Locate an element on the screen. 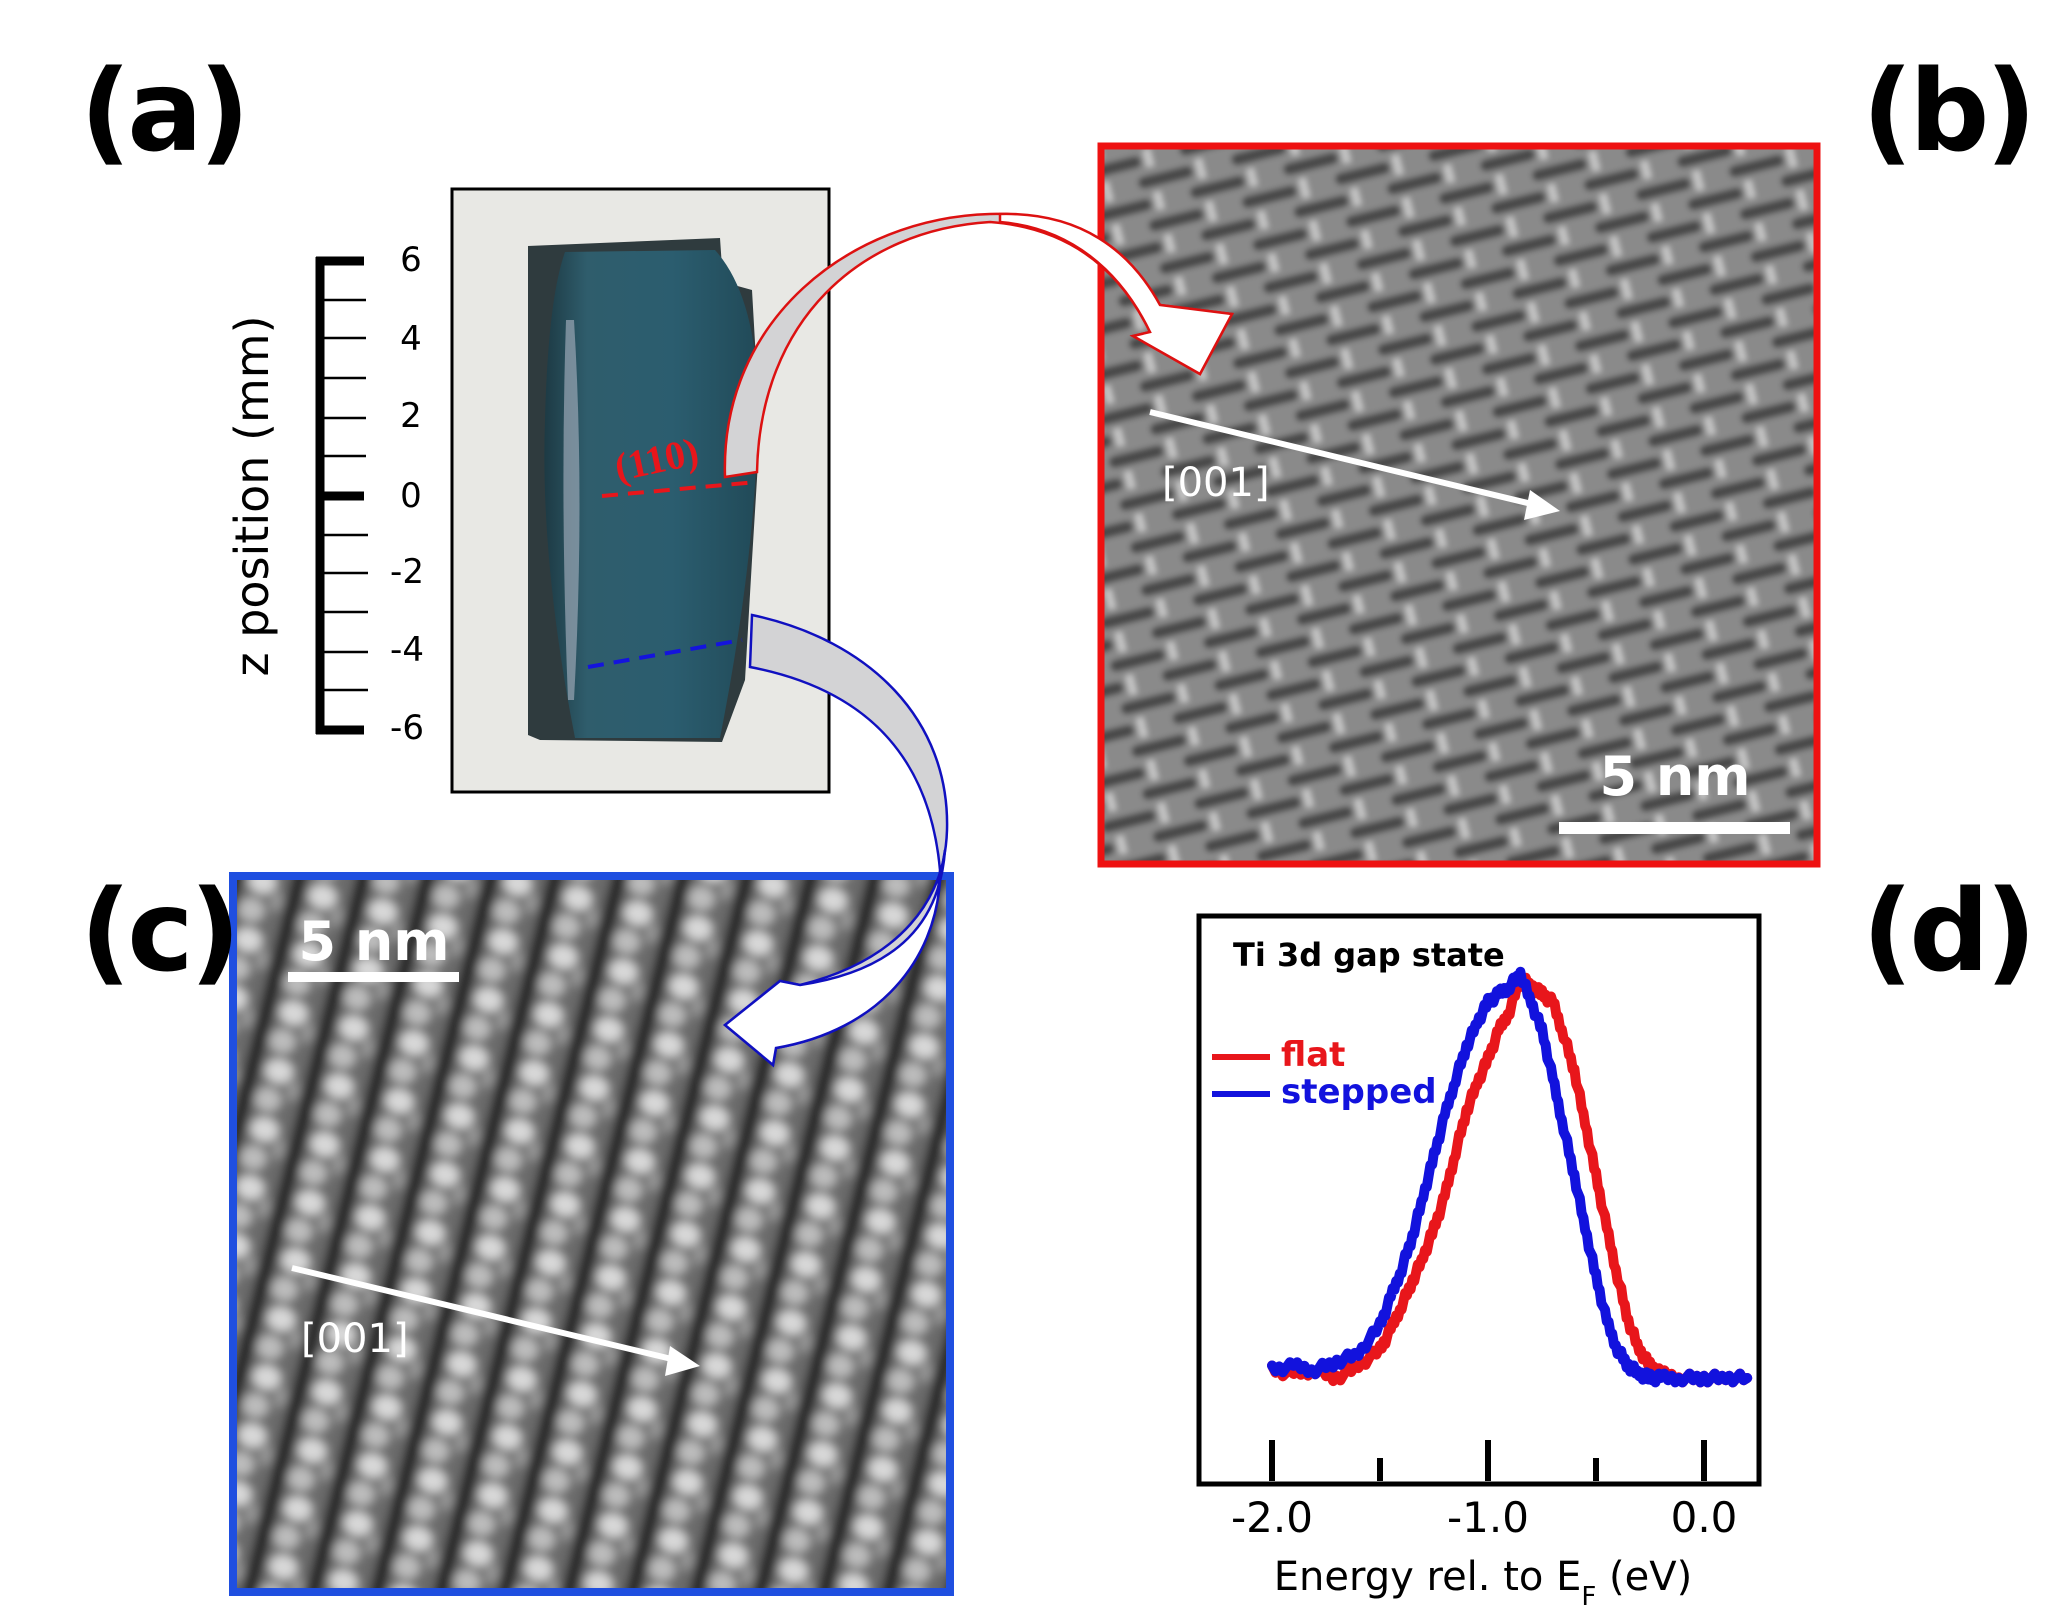 This screenshot has width=2066, height=1624. scale-tick-6: 6 is located at coordinates (411, 260).